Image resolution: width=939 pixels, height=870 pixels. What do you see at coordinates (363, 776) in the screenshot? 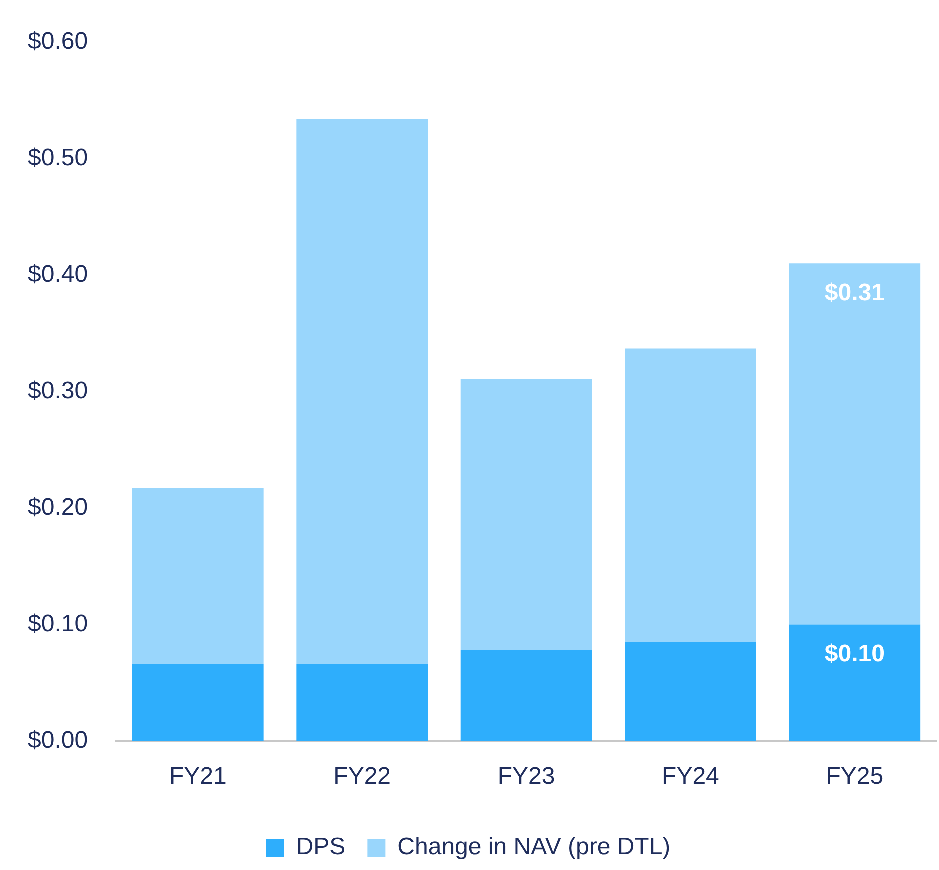
I see `x-tick-label: FY22` at bounding box center [363, 776].